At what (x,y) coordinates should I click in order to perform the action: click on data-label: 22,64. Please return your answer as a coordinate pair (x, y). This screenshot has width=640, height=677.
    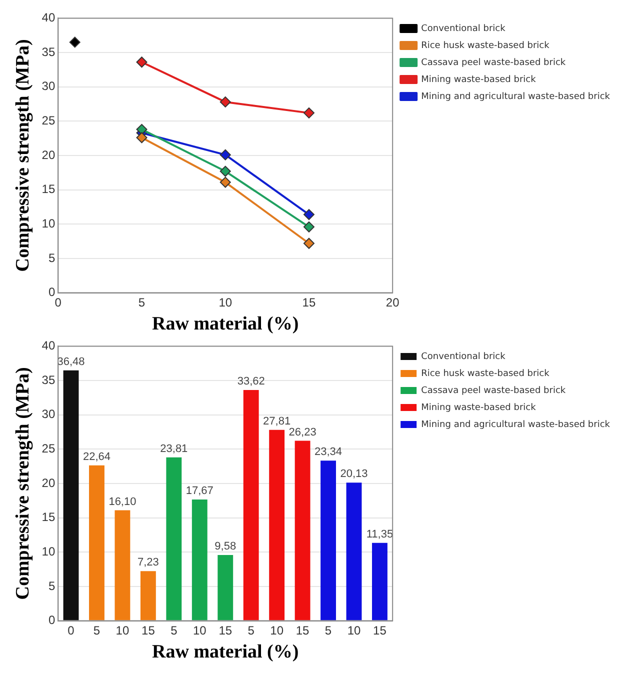
    Looking at the image, I should click on (96, 456).